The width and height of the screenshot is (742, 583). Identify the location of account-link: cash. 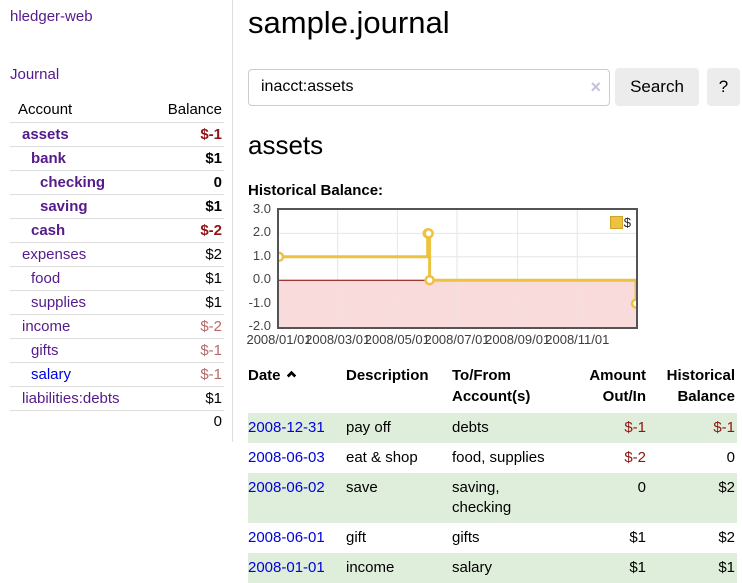
(48, 230).